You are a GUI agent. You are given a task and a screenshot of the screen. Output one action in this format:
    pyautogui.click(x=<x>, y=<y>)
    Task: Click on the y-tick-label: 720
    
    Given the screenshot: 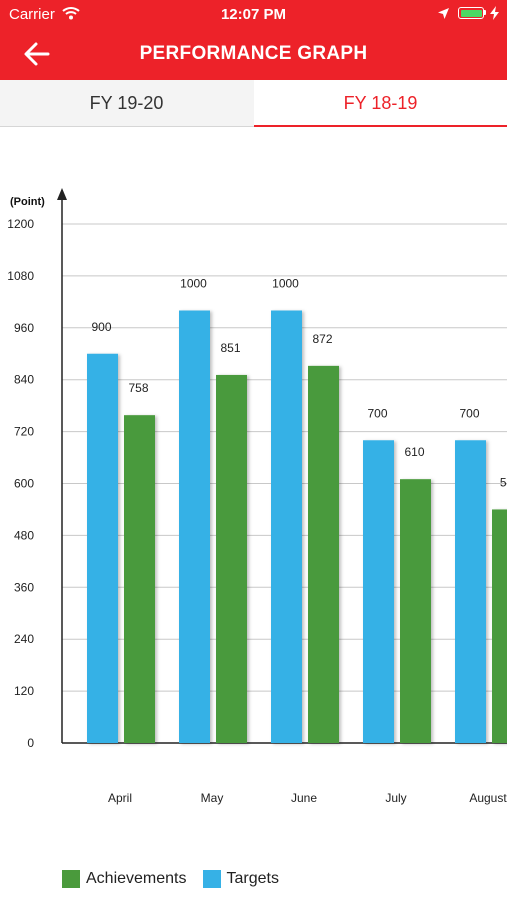 What is the action you would take?
    pyautogui.click(x=24, y=432)
    